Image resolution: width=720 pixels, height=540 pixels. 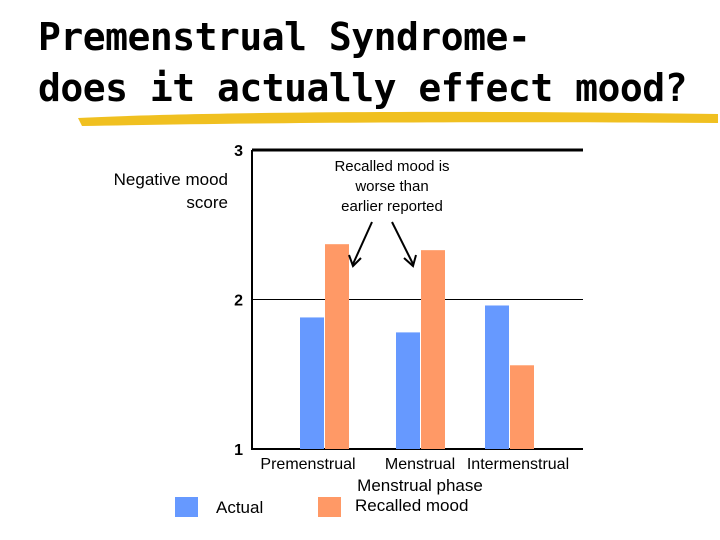 I want to click on bar-premenstrual-recalled-mood, so click(x=337, y=346).